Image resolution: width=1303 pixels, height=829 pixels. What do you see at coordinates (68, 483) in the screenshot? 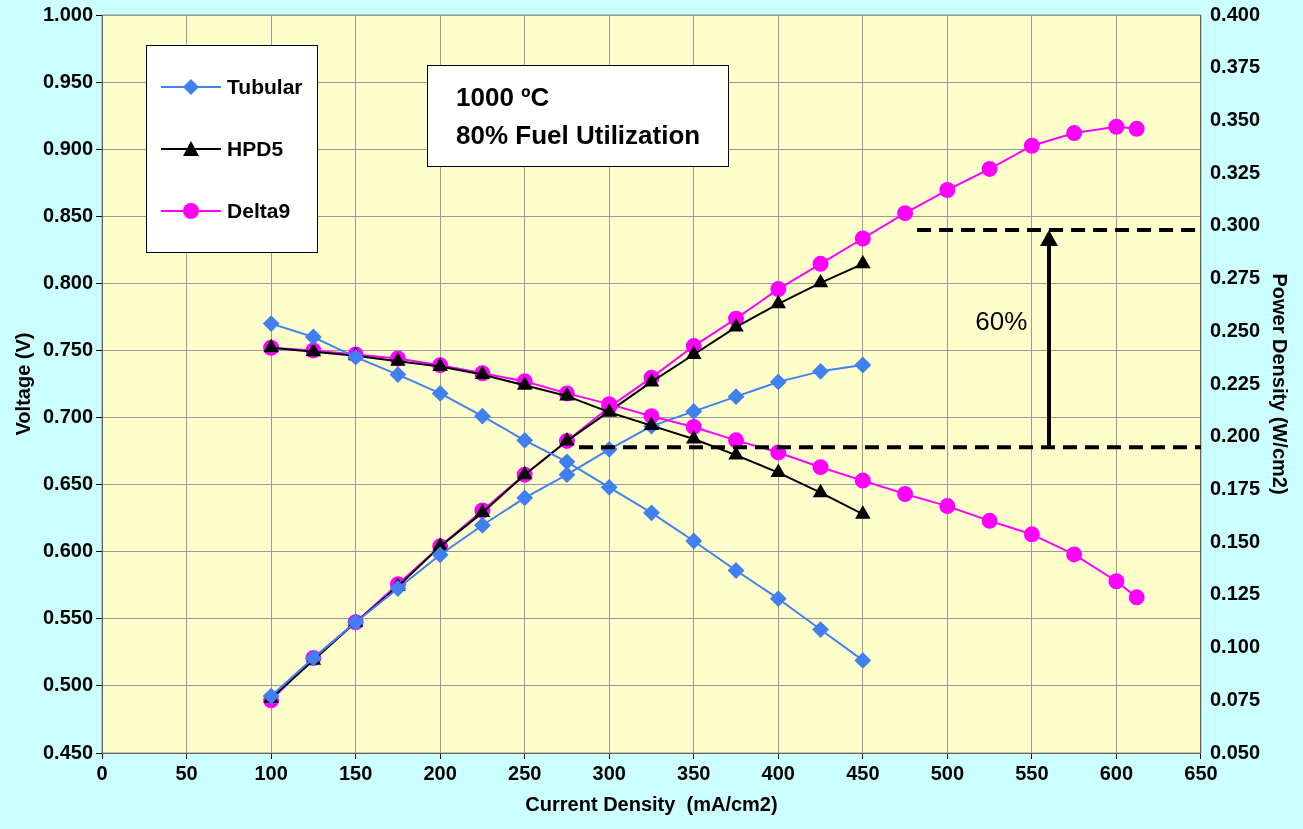
I see `y-tick-label: 0.650` at bounding box center [68, 483].